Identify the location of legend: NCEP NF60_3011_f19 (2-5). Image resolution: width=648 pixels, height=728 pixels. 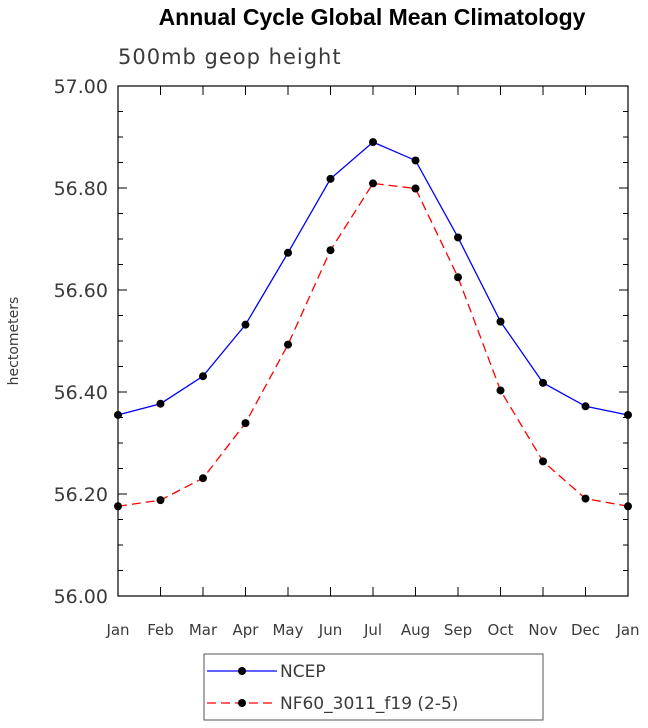
(373, 687).